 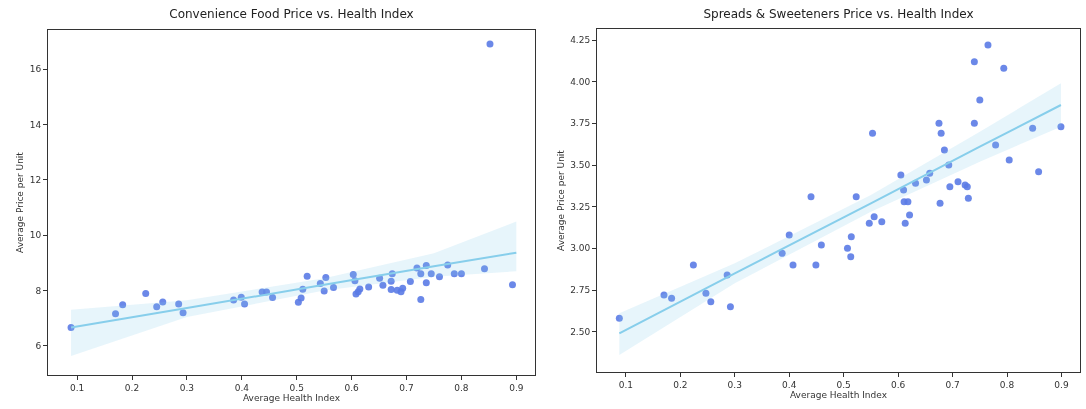 What do you see at coordinates (580, 40) in the screenshot?
I see `y-tick-label: 4.25` at bounding box center [580, 40].